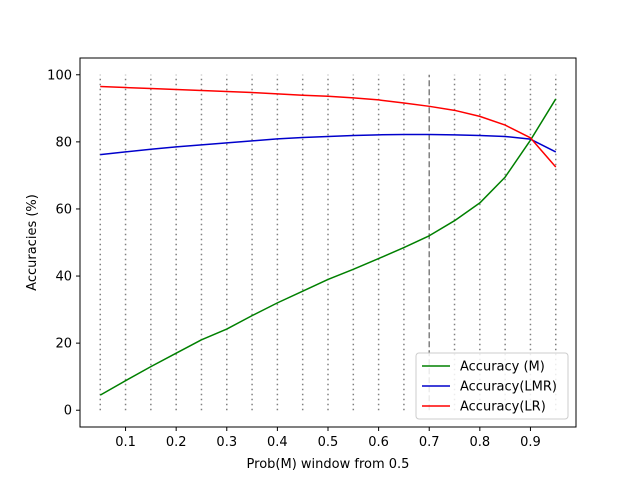  What do you see at coordinates (226, 442) in the screenshot?
I see `x-tick-label: 0.3` at bounding box center [226, 442].